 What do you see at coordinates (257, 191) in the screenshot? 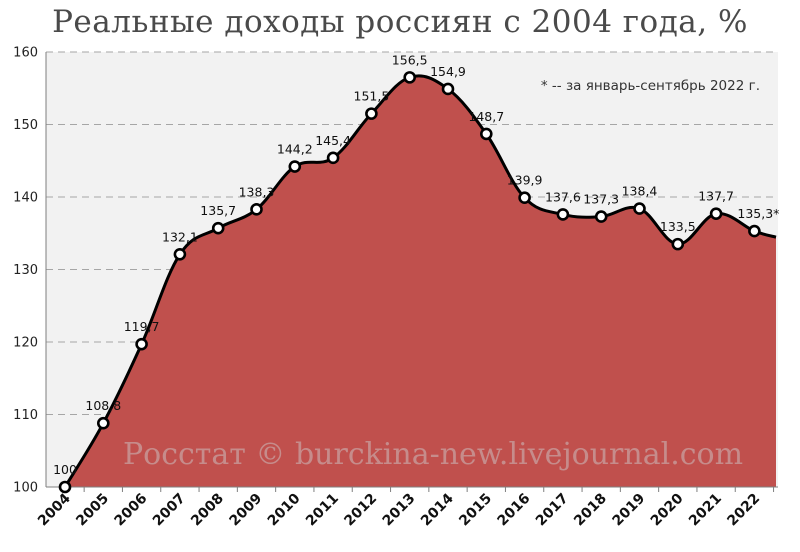
I see `data-value-label: 138,3` at bounding box center [257, 191].